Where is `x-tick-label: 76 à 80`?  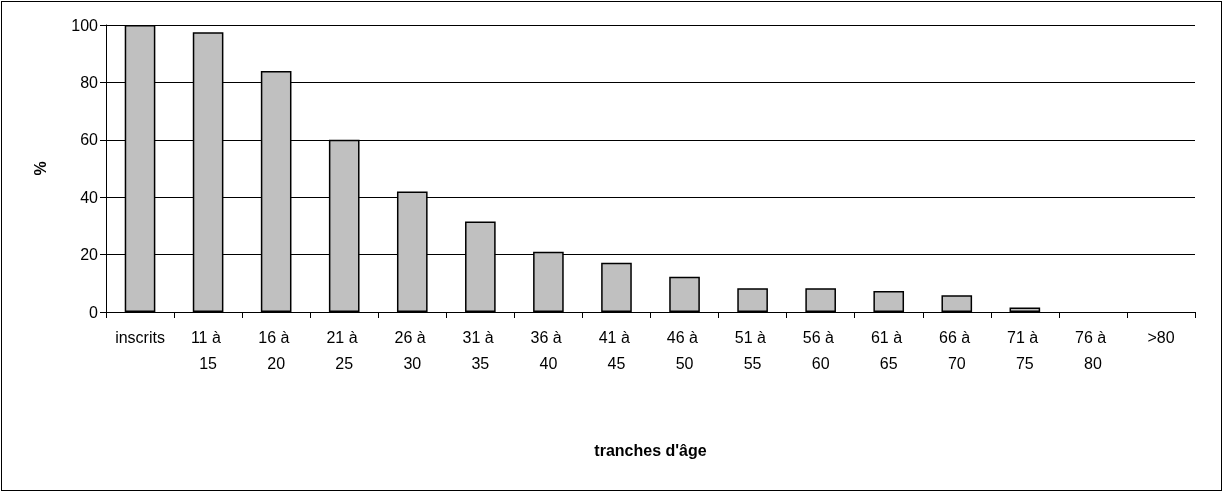 x-tick-label: 76 à 80 is located at coordinates (1093, 350).